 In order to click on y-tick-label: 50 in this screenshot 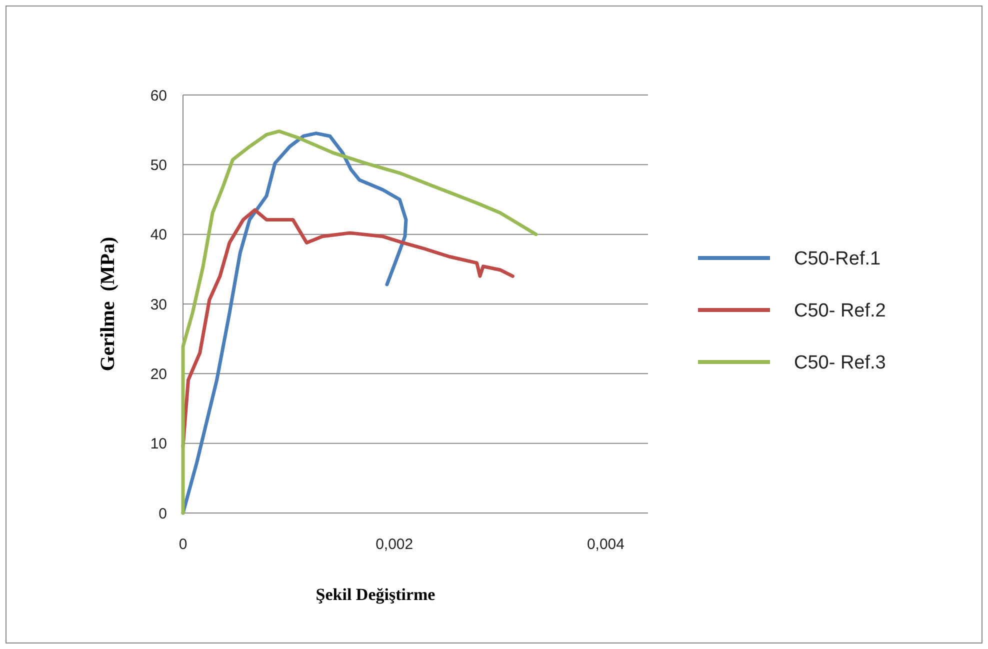, I will do `click(158, 165)`.